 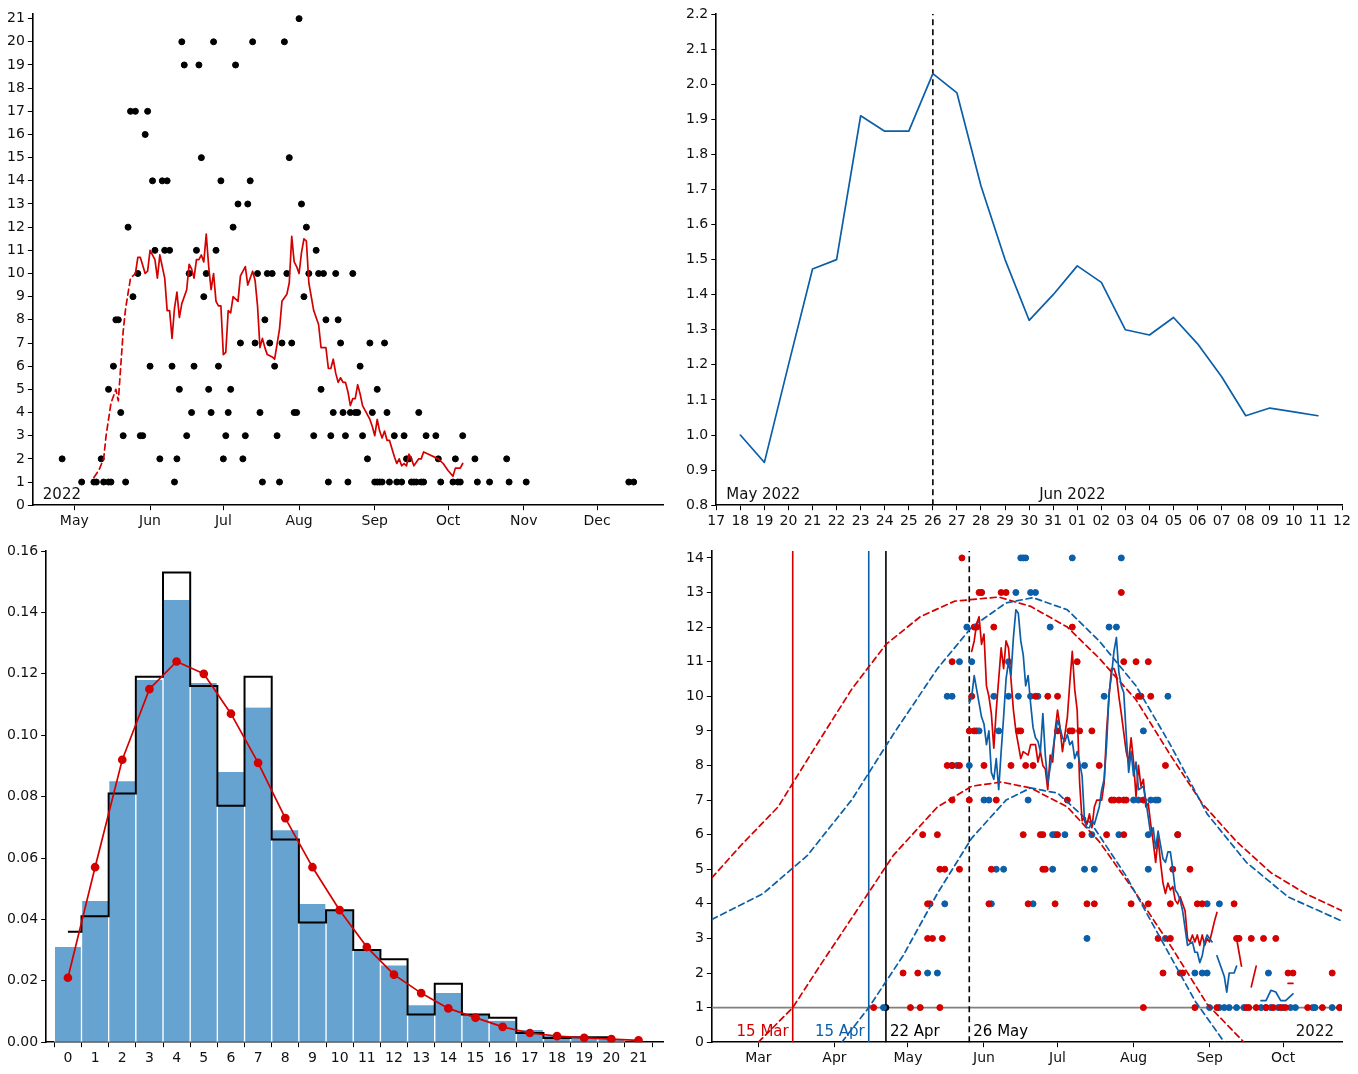 I want to click on y-tick-label: 16, so click(x=15, y=133).